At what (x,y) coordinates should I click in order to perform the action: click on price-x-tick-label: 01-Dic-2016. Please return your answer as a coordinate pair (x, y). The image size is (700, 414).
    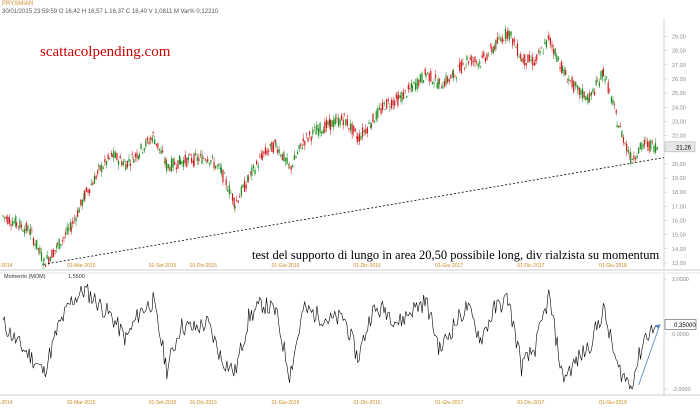
    Looking at the image, I should click on (366, 266).